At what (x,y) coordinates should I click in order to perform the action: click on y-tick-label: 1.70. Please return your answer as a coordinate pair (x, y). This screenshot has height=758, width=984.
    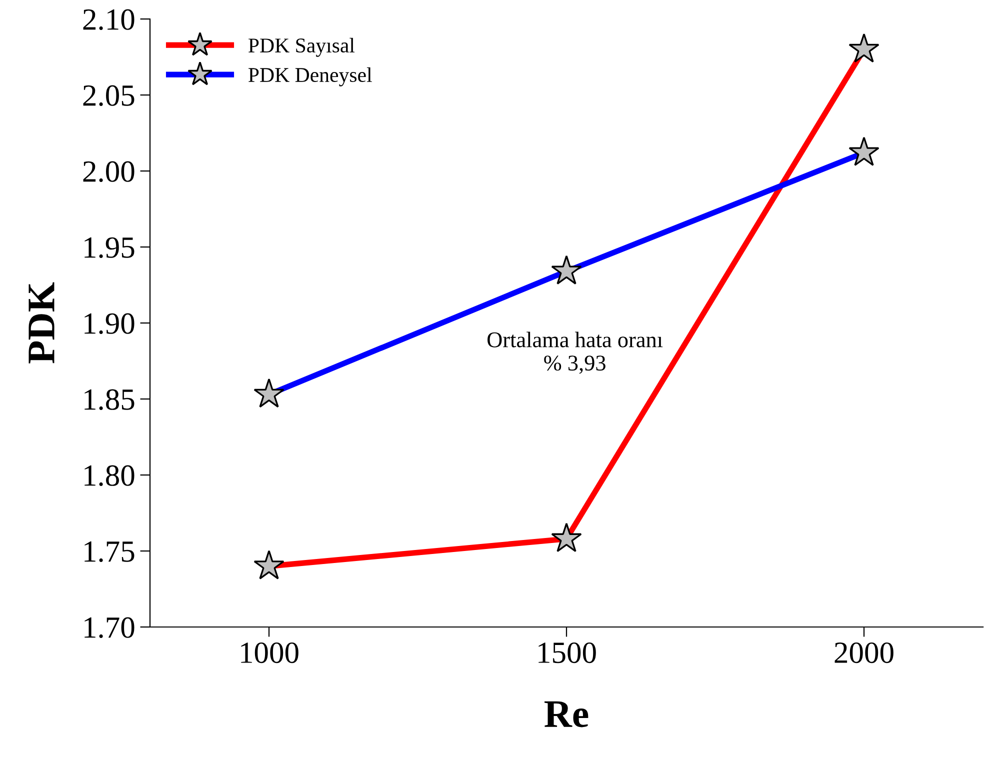
    Looking at the image, I should click on (109, 627).